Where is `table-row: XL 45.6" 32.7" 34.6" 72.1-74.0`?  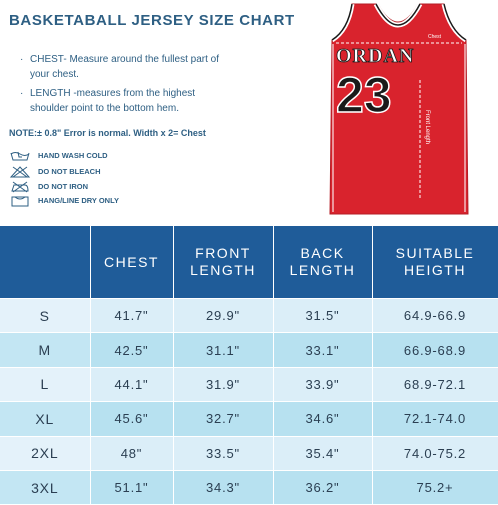 table-row: XL 45.6" 32.7" 34.6" 72.1-74.0 is located at coordinates (249, 419).